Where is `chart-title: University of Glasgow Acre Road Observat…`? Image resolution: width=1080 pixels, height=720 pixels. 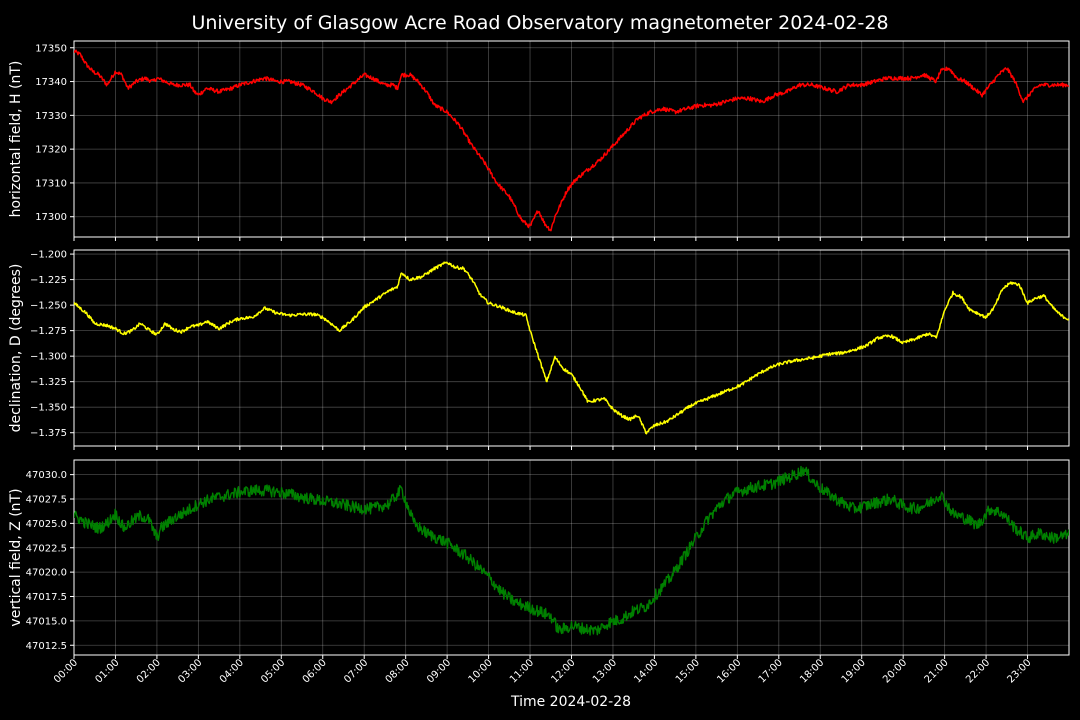 chart-title: University of Glasgow Acre Road Observat… is located at coordinates (539, 23).